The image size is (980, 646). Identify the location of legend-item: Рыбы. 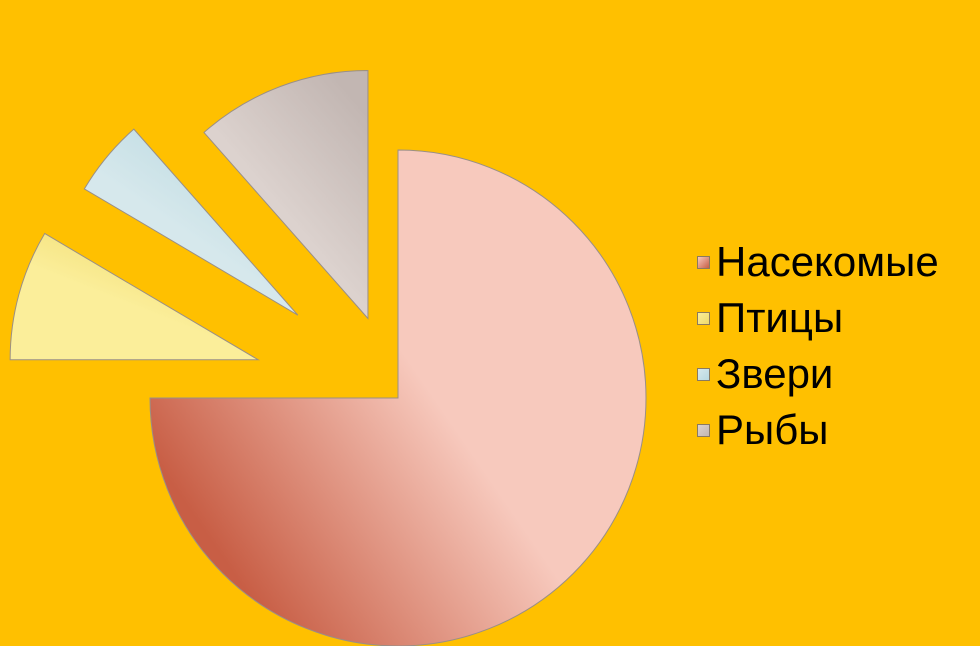
(818, 430).